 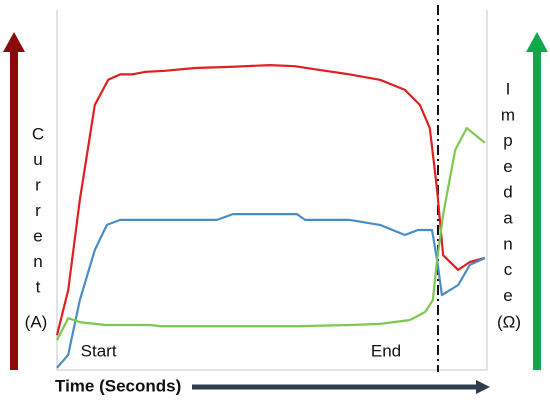 What do you see at coordinates (508, 88) in the screenshot?
I see `y2-label-letter: I` at bounding box center [508, 88].